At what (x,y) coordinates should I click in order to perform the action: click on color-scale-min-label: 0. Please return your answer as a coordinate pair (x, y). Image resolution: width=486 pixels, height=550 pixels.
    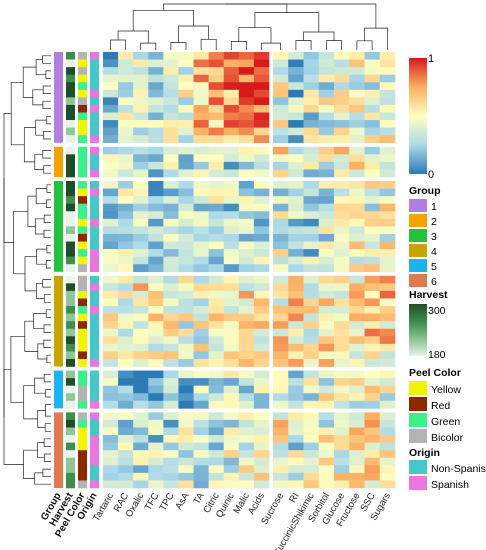
    Looking at the image, I should click on (431, 175).